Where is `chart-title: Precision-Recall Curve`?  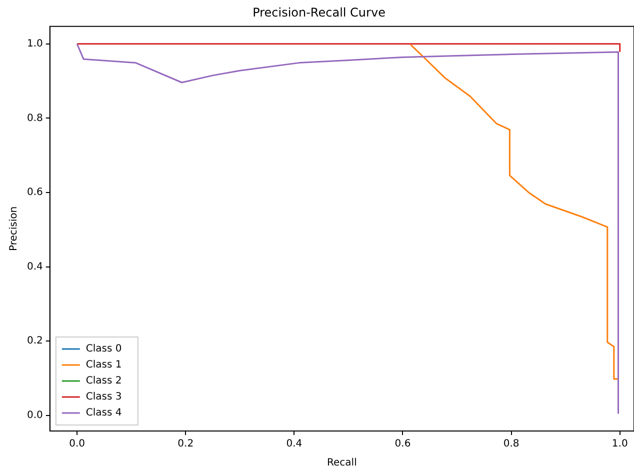
chart-title: Precision-Recall Curve is located at coordinates (319, 12).